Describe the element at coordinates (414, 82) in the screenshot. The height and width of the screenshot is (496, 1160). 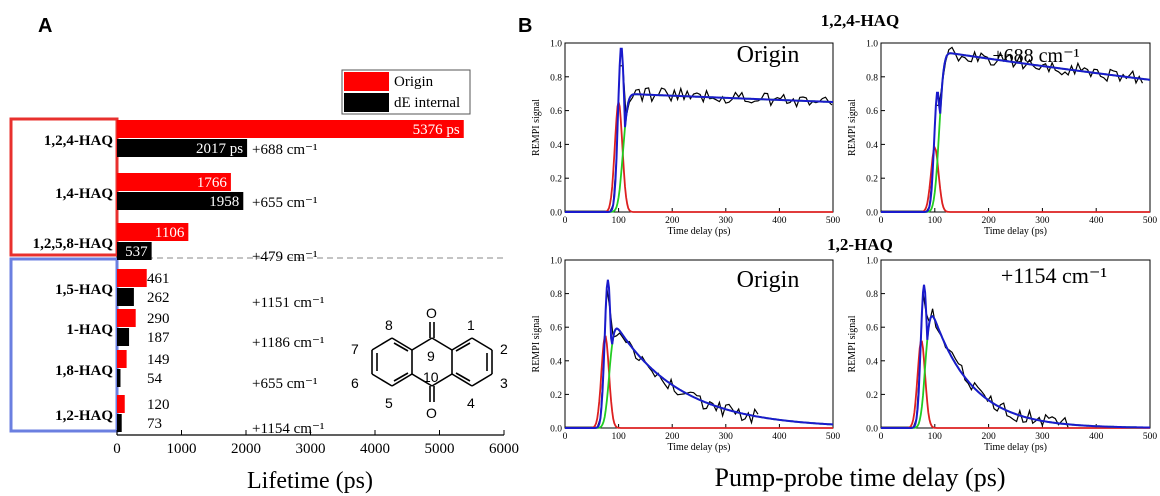
I see `legend-label-origin: Origin` at that location.